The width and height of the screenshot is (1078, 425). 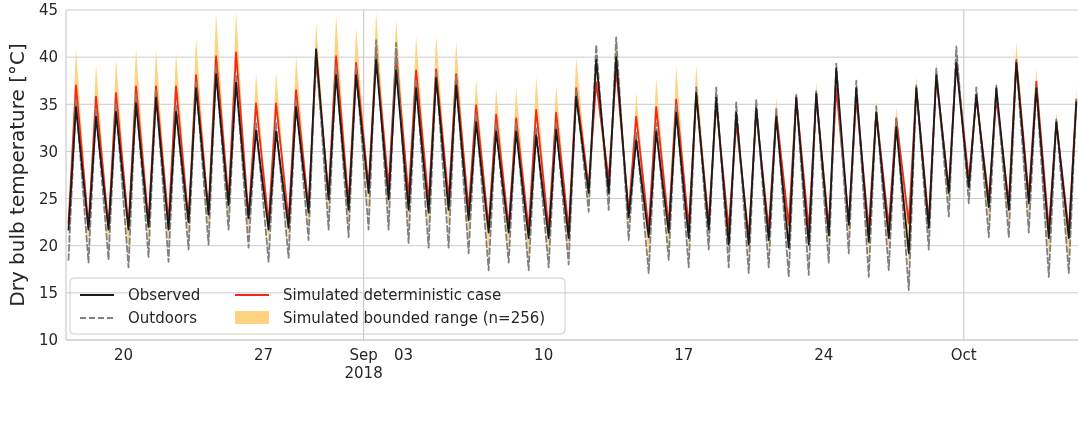 What do you see at coordinates (48, 10) in the screenshot?
I see `y-tick-label: 45` at bounding box center [48, 10].